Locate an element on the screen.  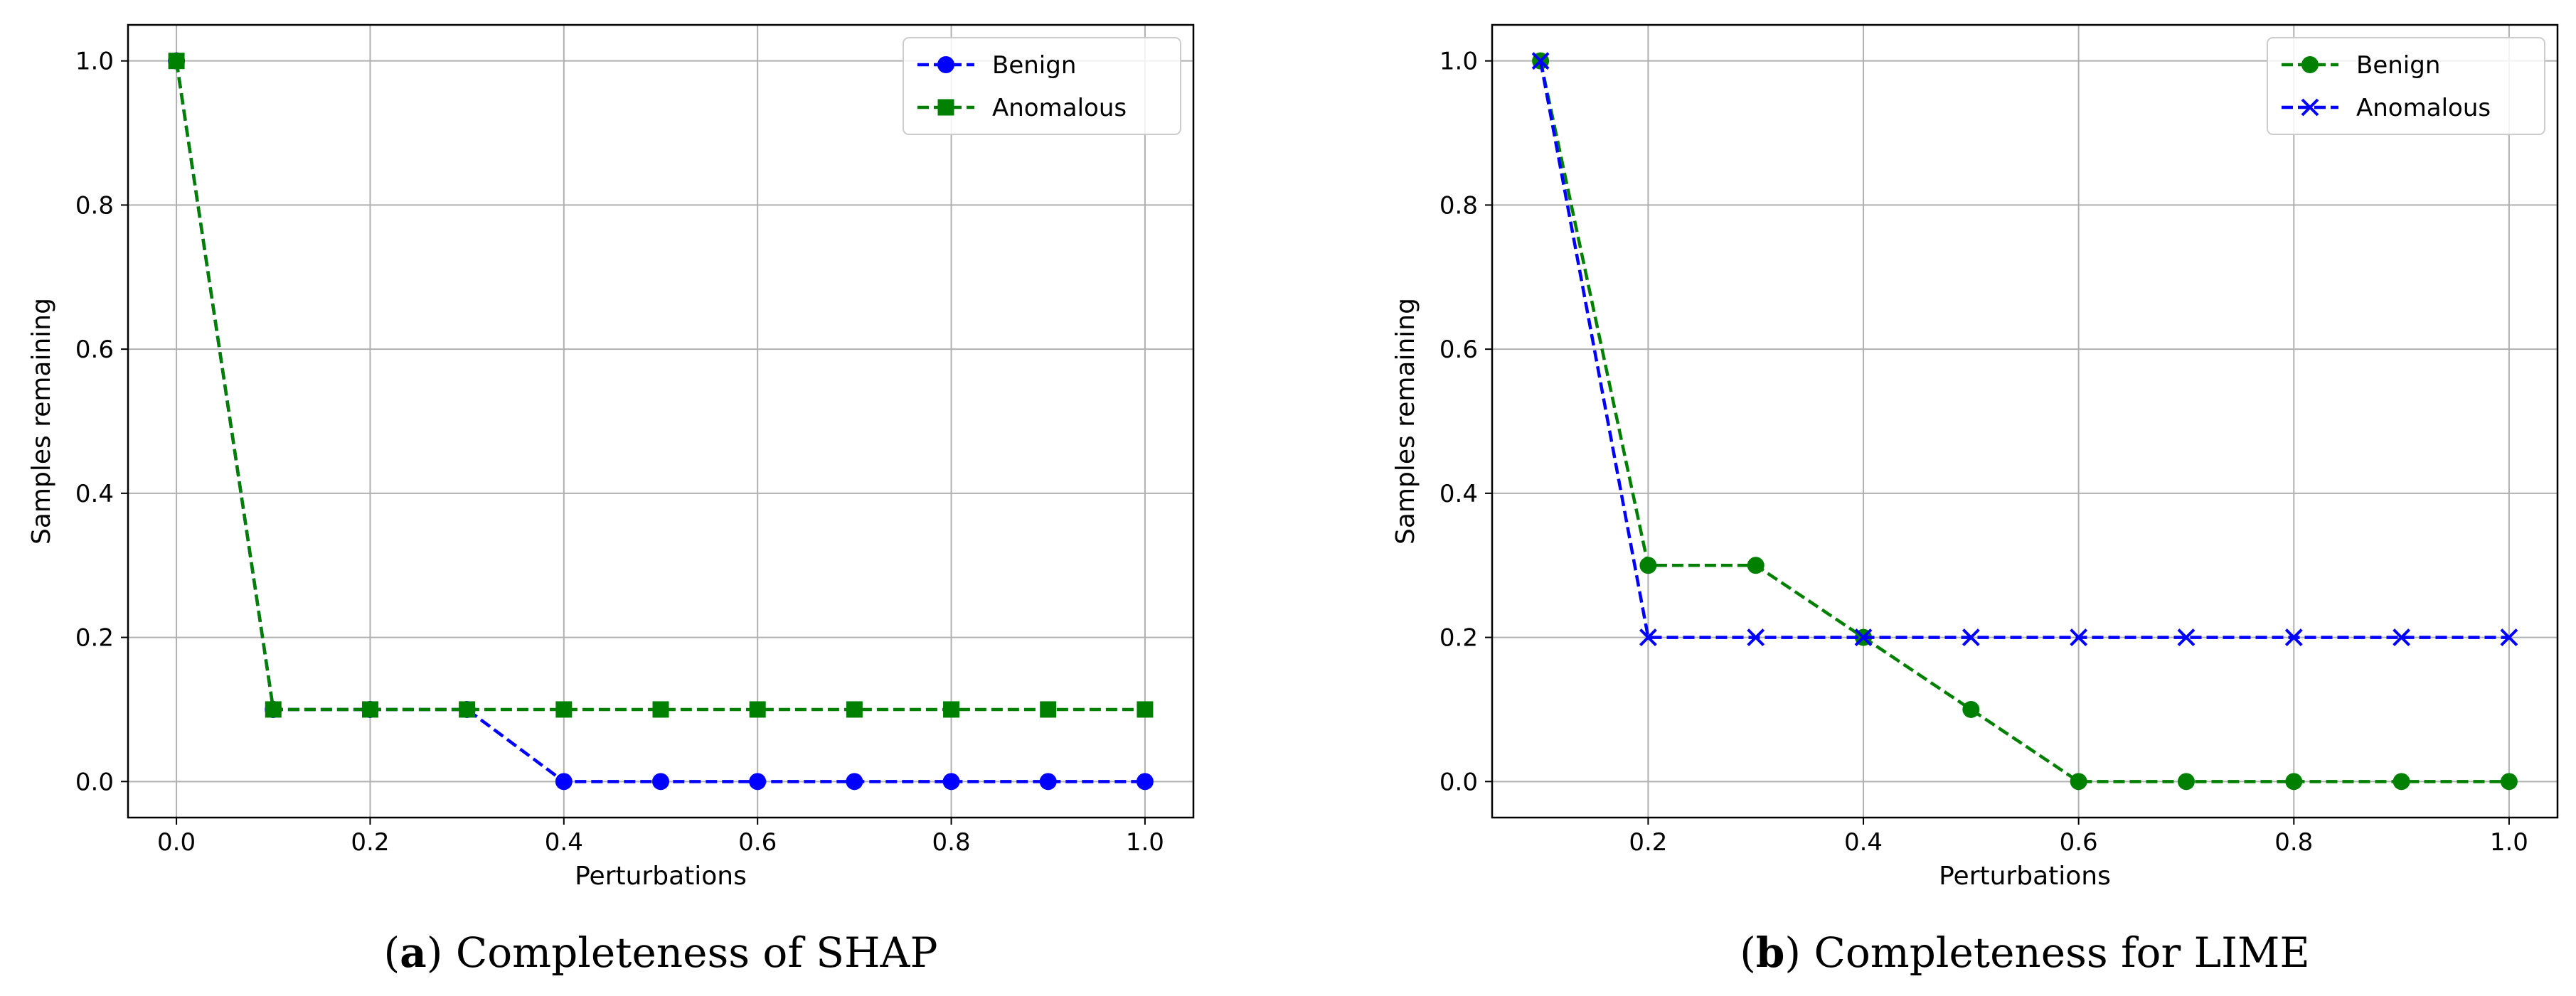
caption-text: Completeness for LIME is located at coordinates (2062, 952).